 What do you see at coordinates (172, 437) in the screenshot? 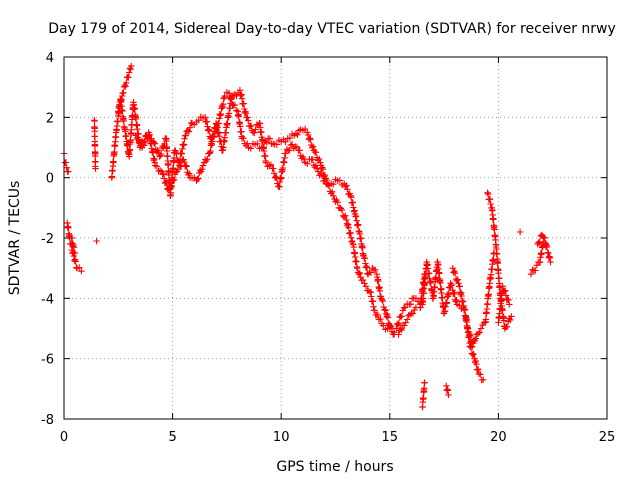
I see `x-tick-label: 5` at bounding box center [172, 437].